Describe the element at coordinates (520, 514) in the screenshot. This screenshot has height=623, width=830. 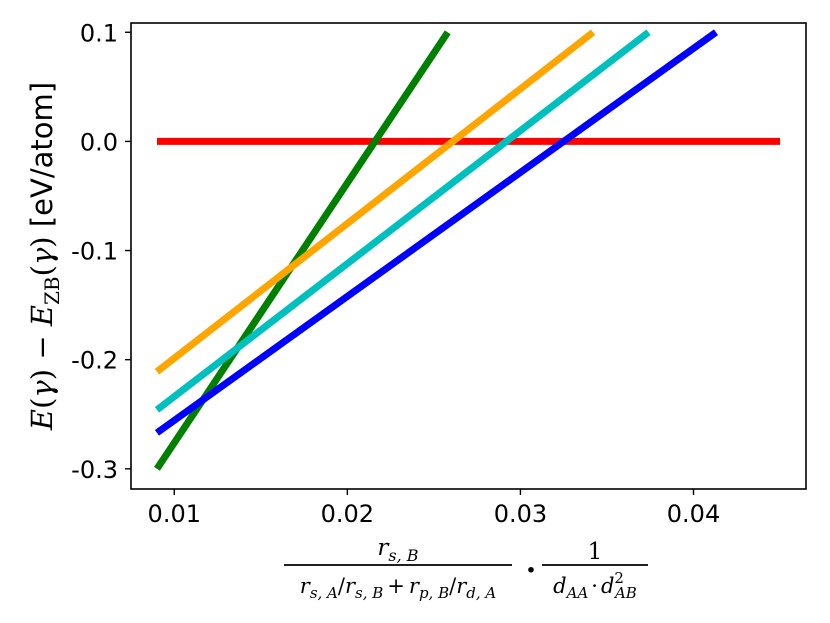
I see `x-tick-label-3: 0.03` at that location.